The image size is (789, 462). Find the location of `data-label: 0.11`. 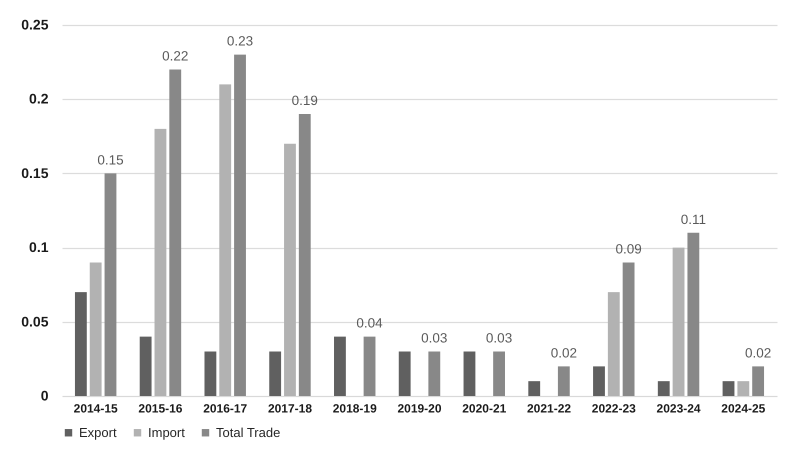

data-label: 0.11 is located at coordinates (693, 219).